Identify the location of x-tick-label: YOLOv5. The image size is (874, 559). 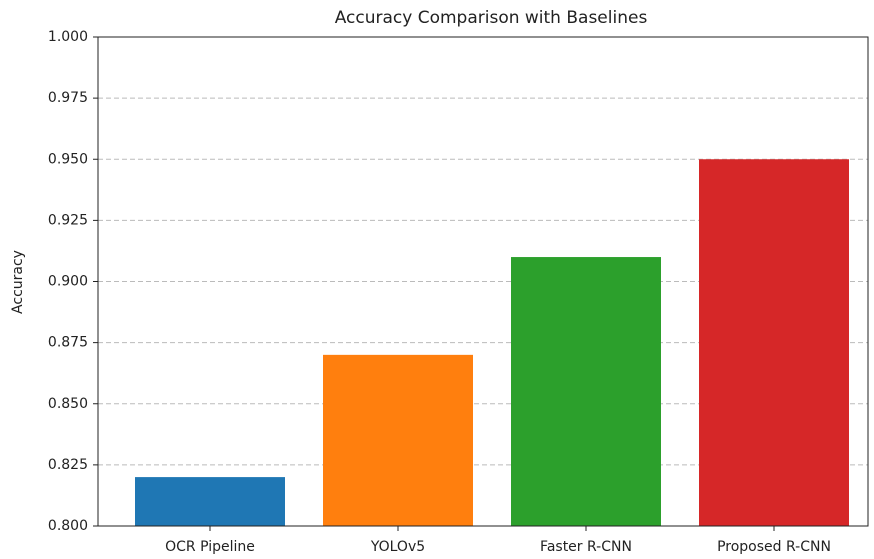
(397, 547).